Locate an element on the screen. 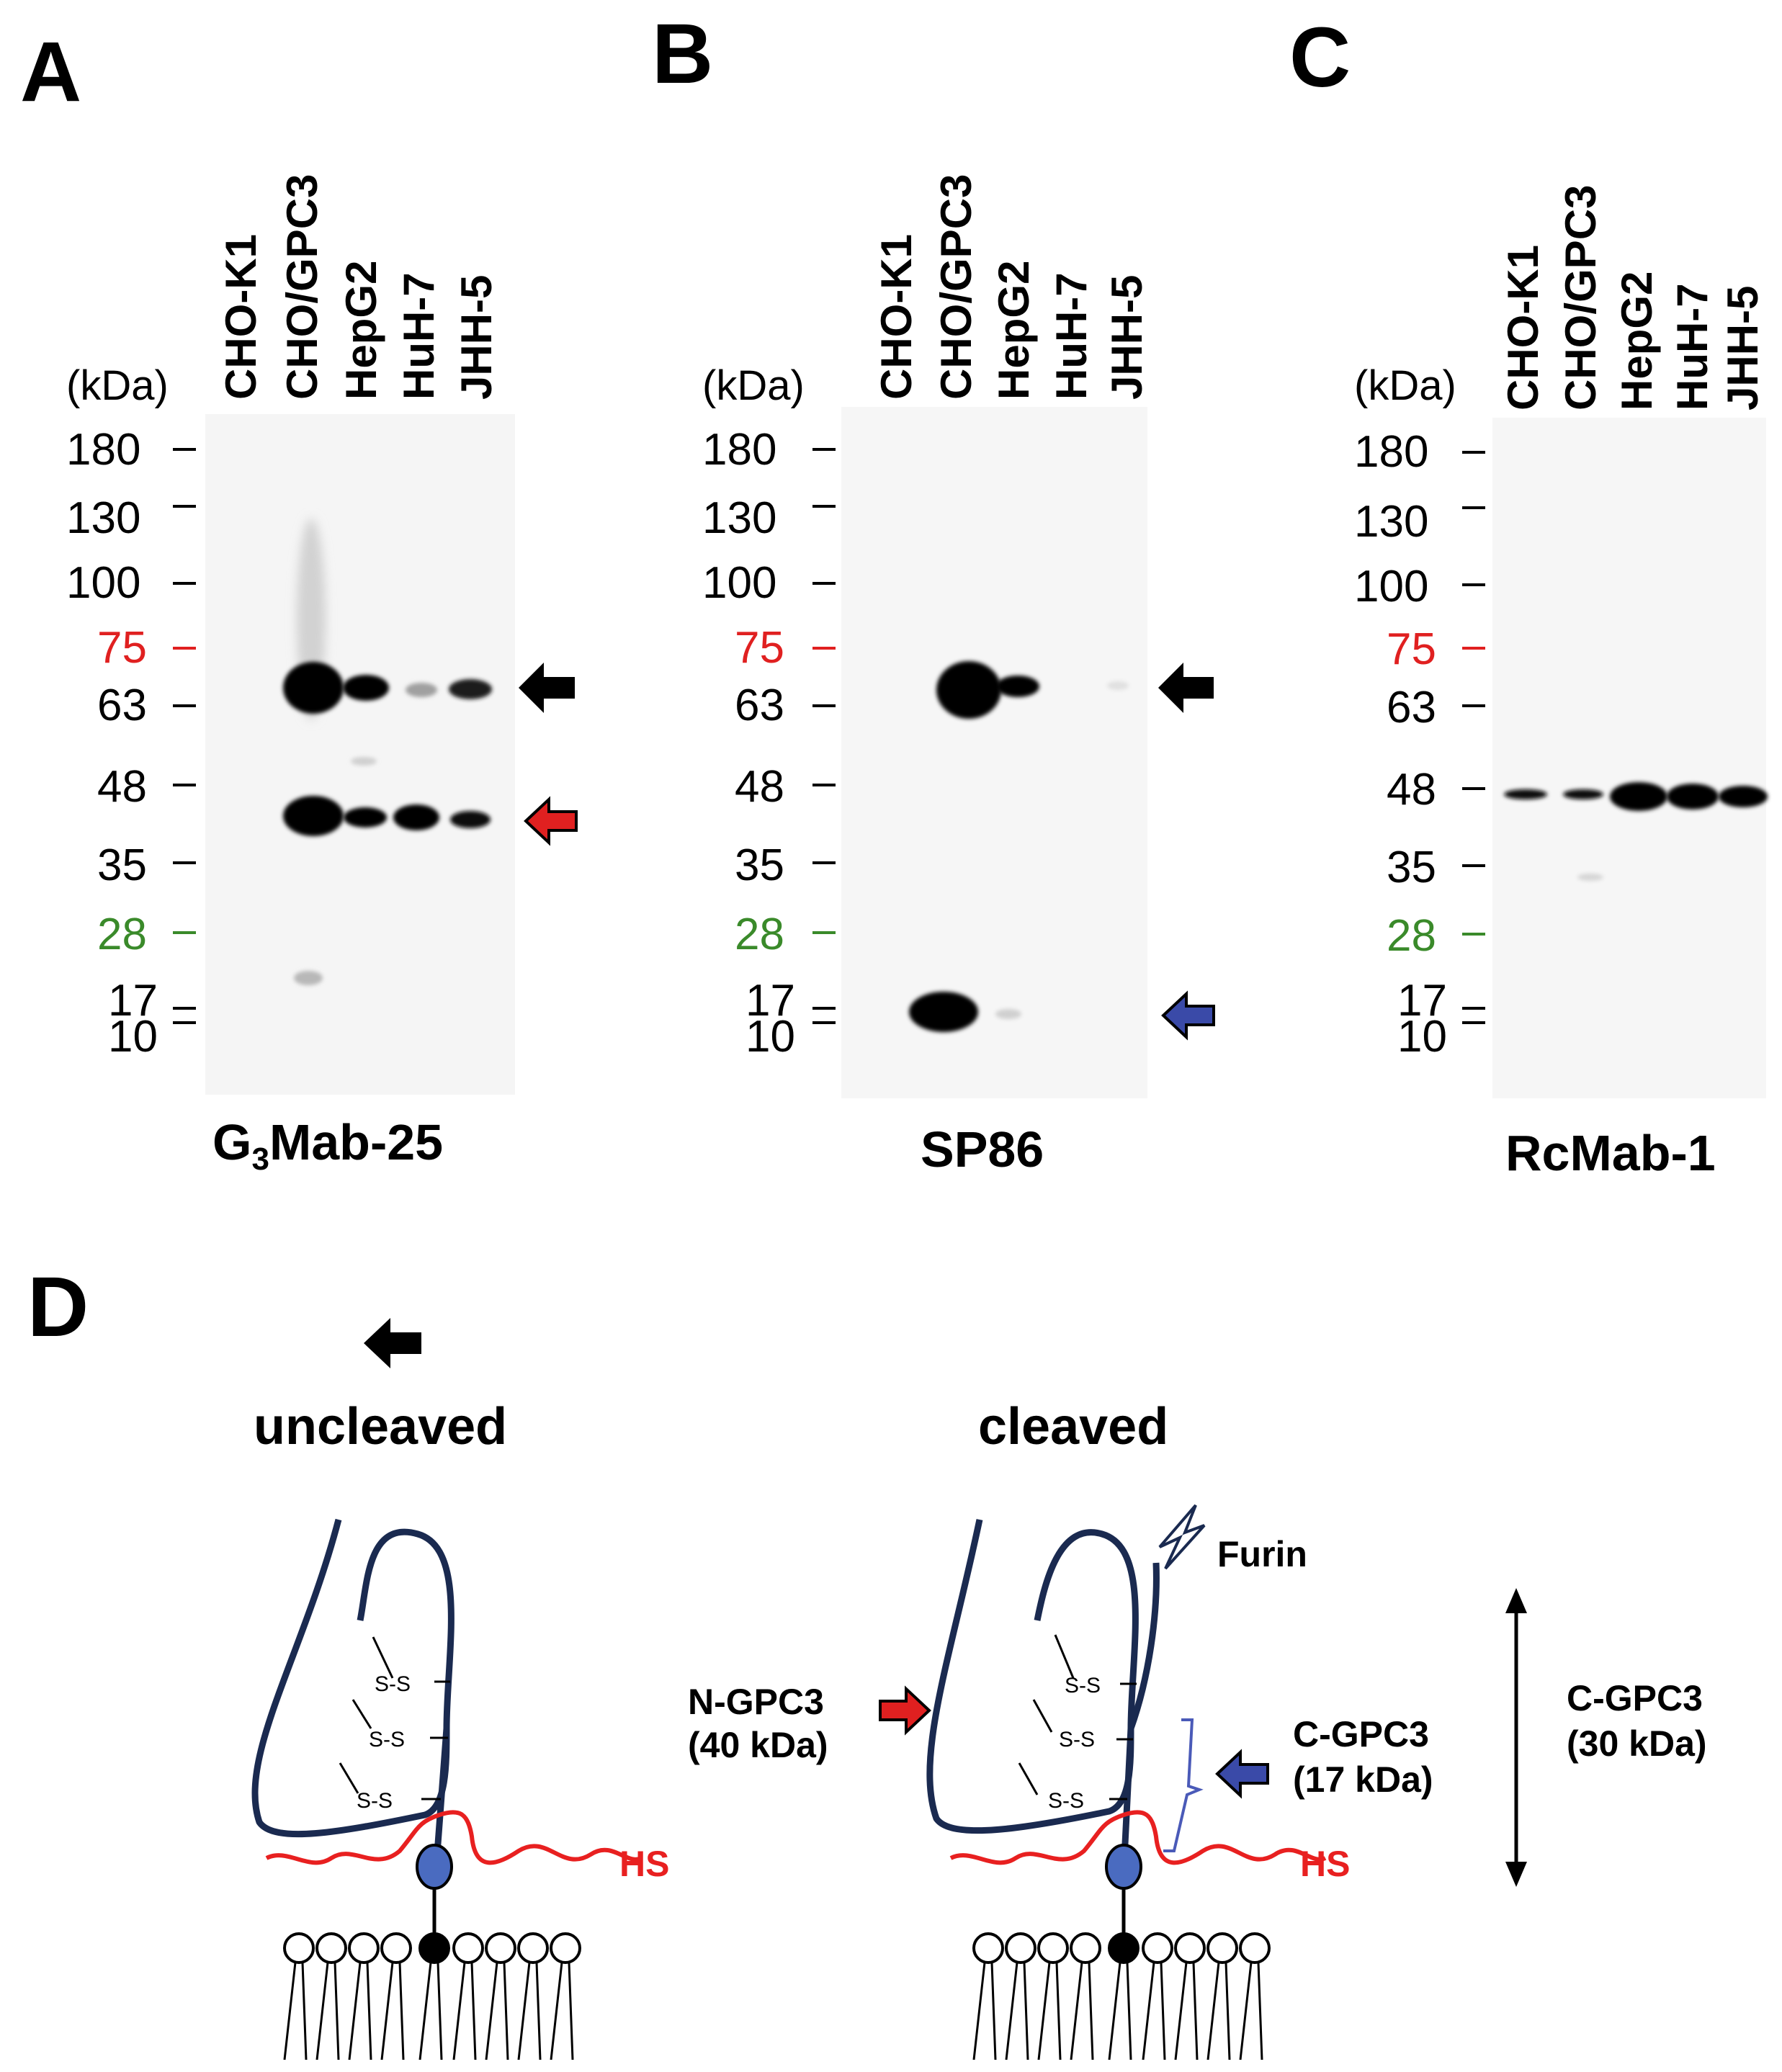 The height and width of the screenshot is (2072, 1782). c-gpc3-30-kda: (30 kDa) is located at coordinates (1637, 1743).